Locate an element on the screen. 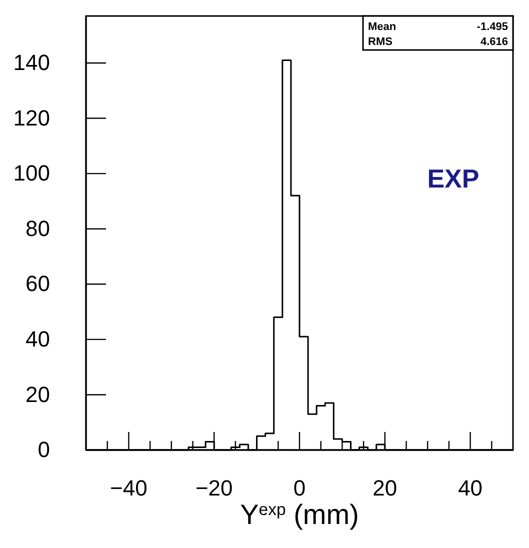  y-tick-label: 0 is located at coordinates (44, 449).